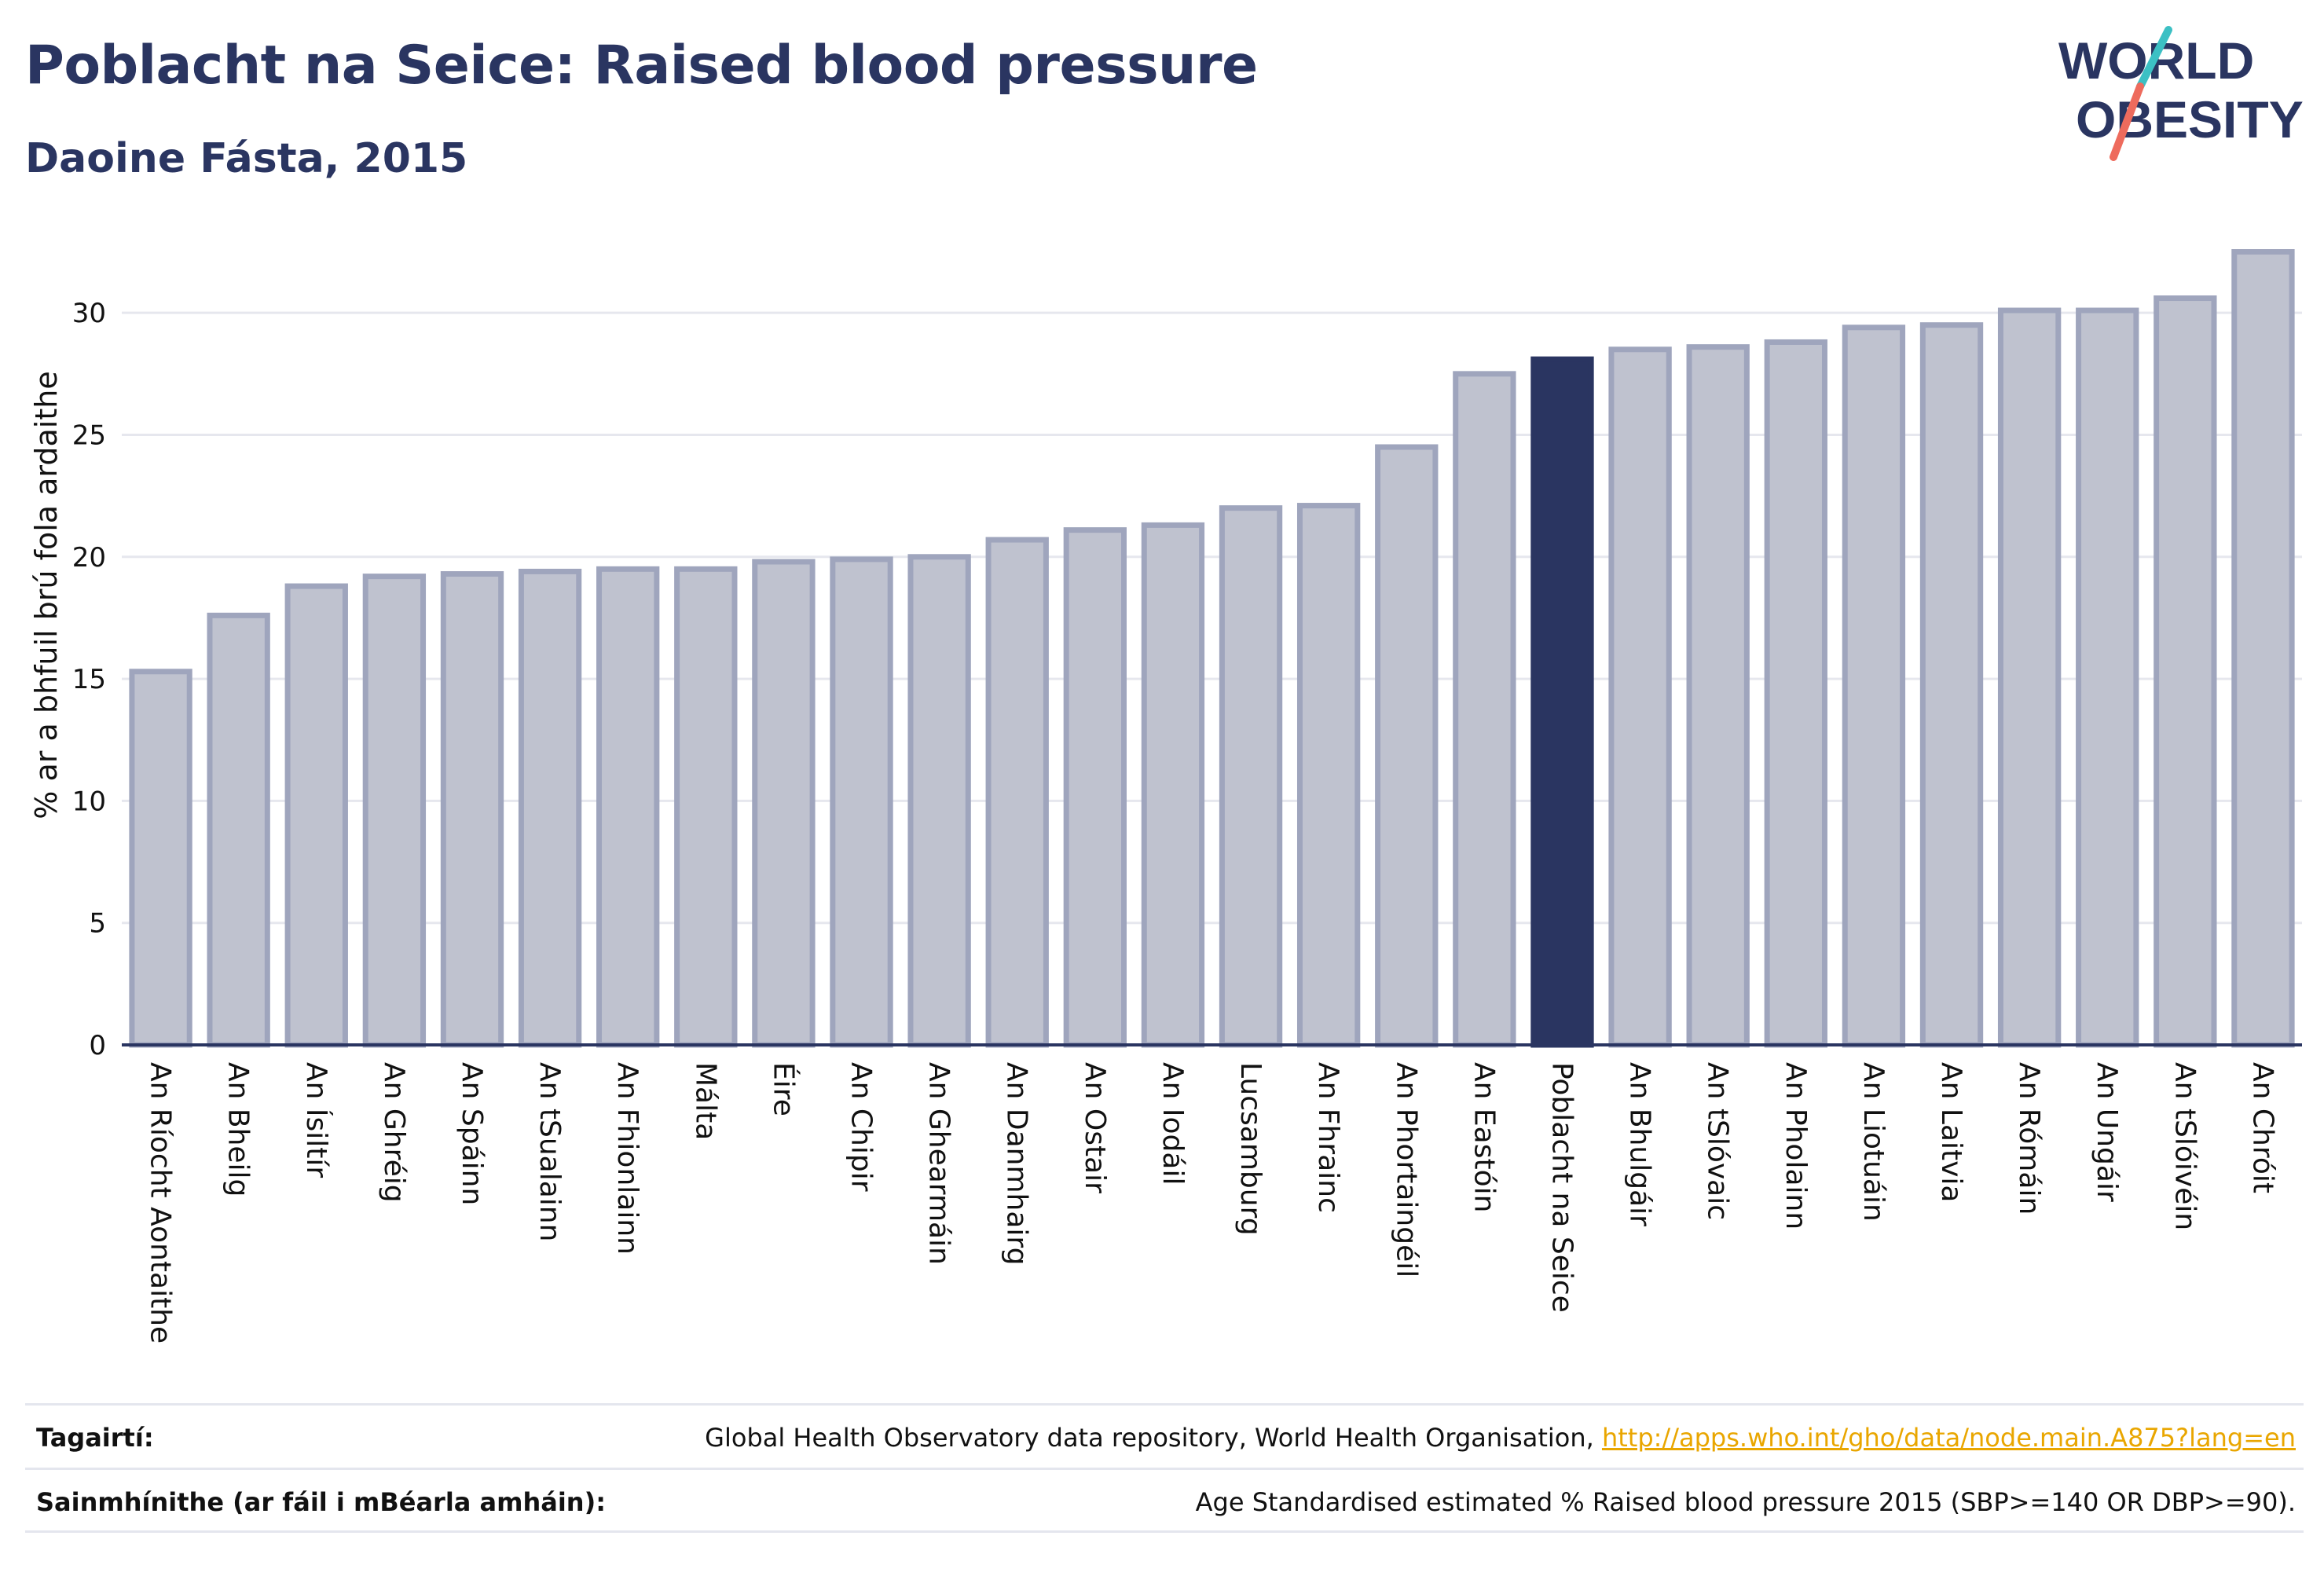 The image size is (2324, 1576). Describe the element at coordinates (1173, 1123) in the screenshot. I see `x-tick-label: An Iodáil` at that location.